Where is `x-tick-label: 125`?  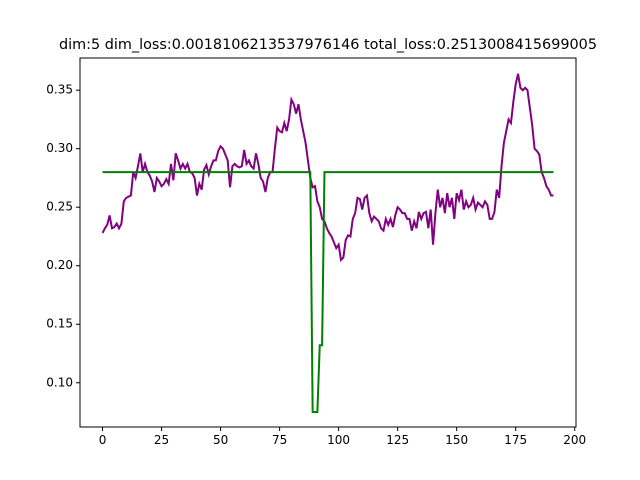 x-tick-label: 125 is located at coordinates (397, 440).